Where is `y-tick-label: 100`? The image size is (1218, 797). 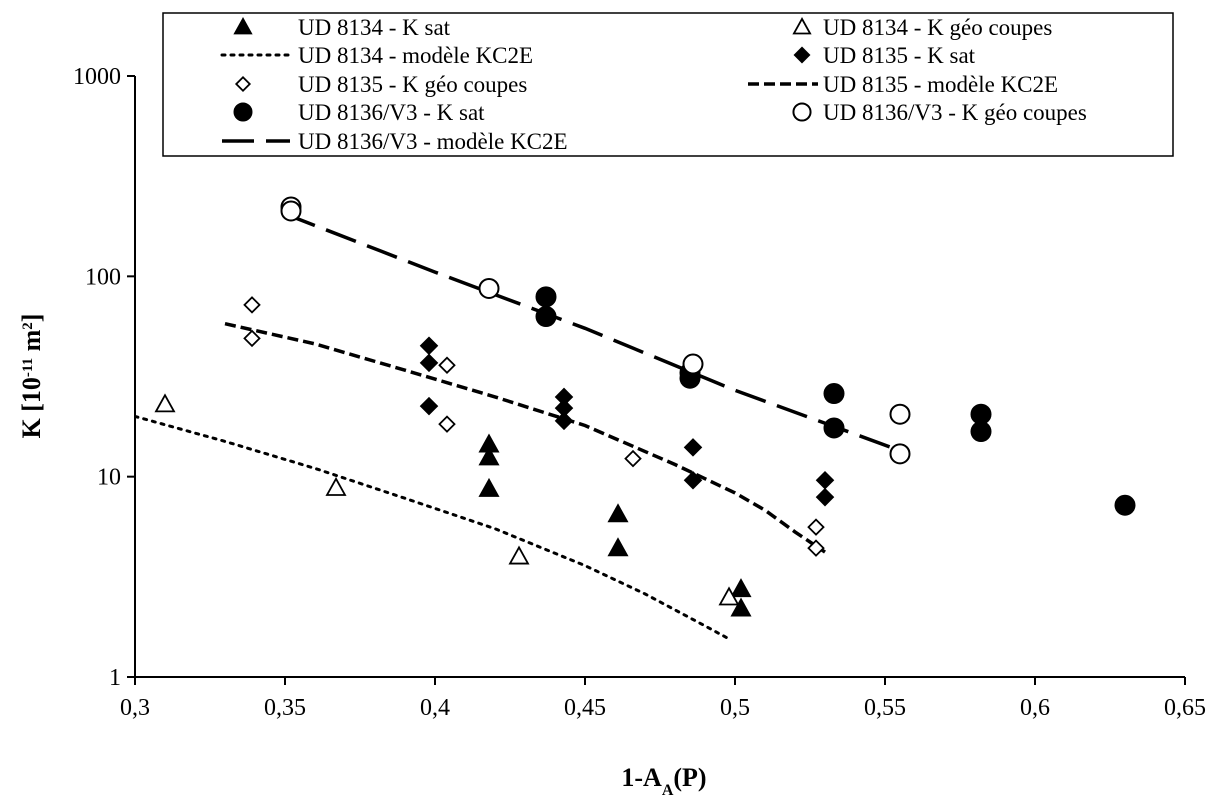 y-tick-label: 100 is located at coordinates (103, 277).